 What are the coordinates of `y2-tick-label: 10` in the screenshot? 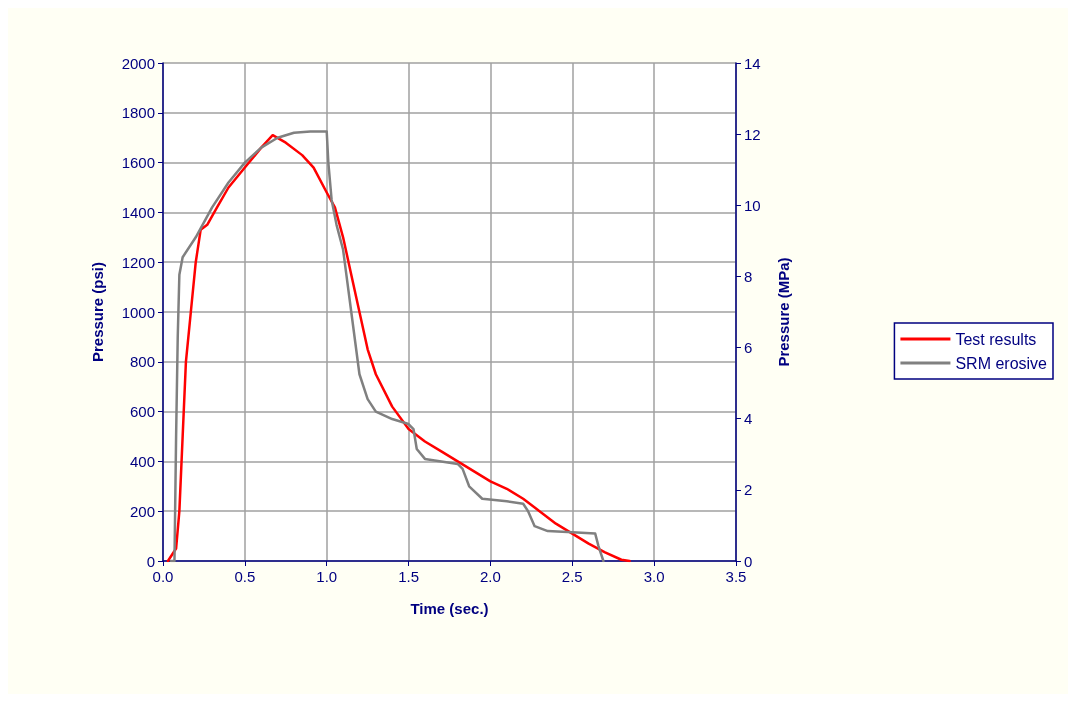 It's located at (752, 205).